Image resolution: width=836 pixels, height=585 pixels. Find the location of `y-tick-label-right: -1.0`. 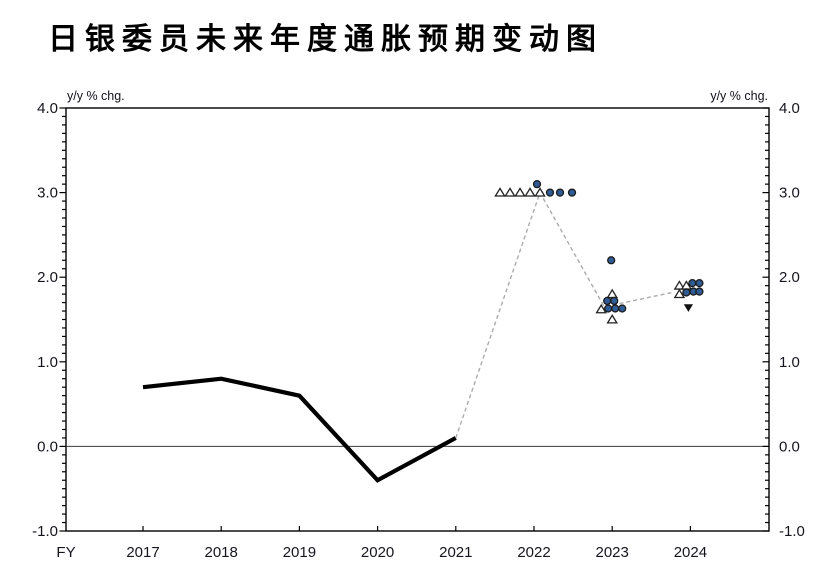

y-tick-label-right: -1.0 is located at coordinates (792, 531).